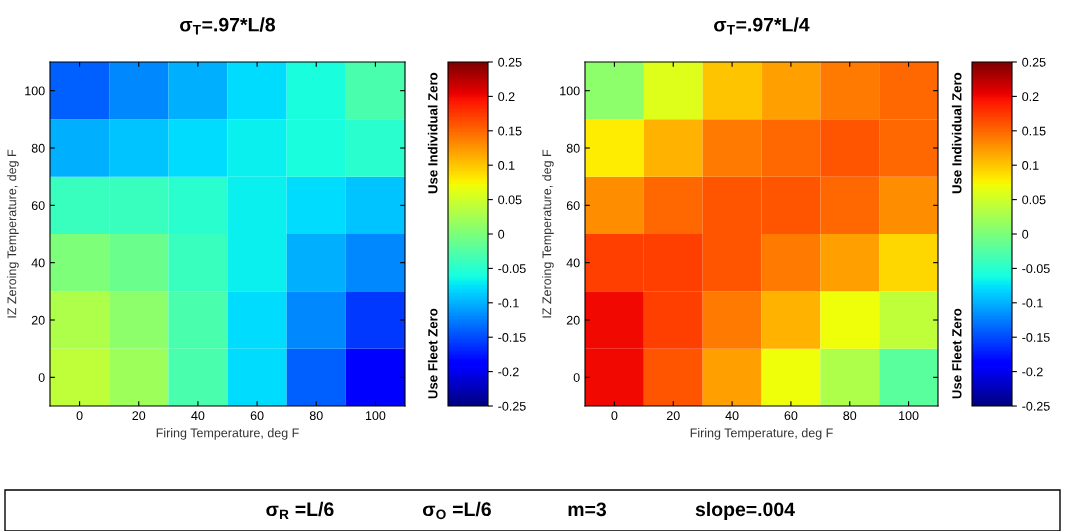 The width and height of the screenshot is (1065, 531). Describe the element at coordinates (587, 509) in the screenshot. I see `text: m=3` at that location.